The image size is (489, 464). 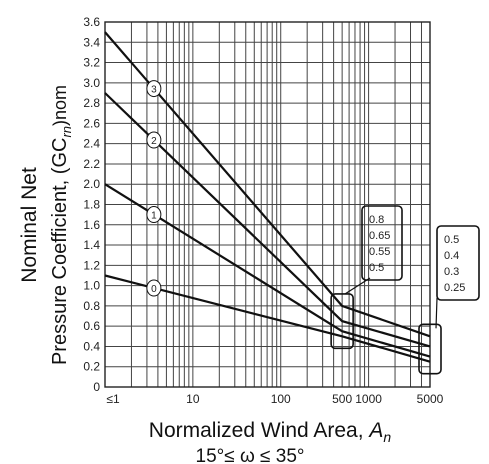 I want to click on y-tick-label: 3.2, so click(x=91, y=63).